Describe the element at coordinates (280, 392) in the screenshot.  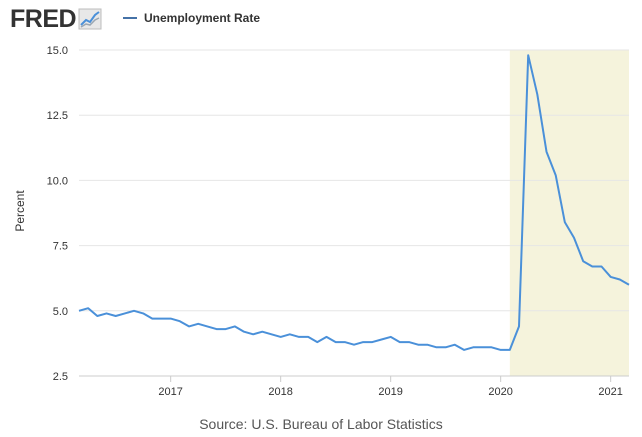
I see `x-tick-label: 2018` at that location.